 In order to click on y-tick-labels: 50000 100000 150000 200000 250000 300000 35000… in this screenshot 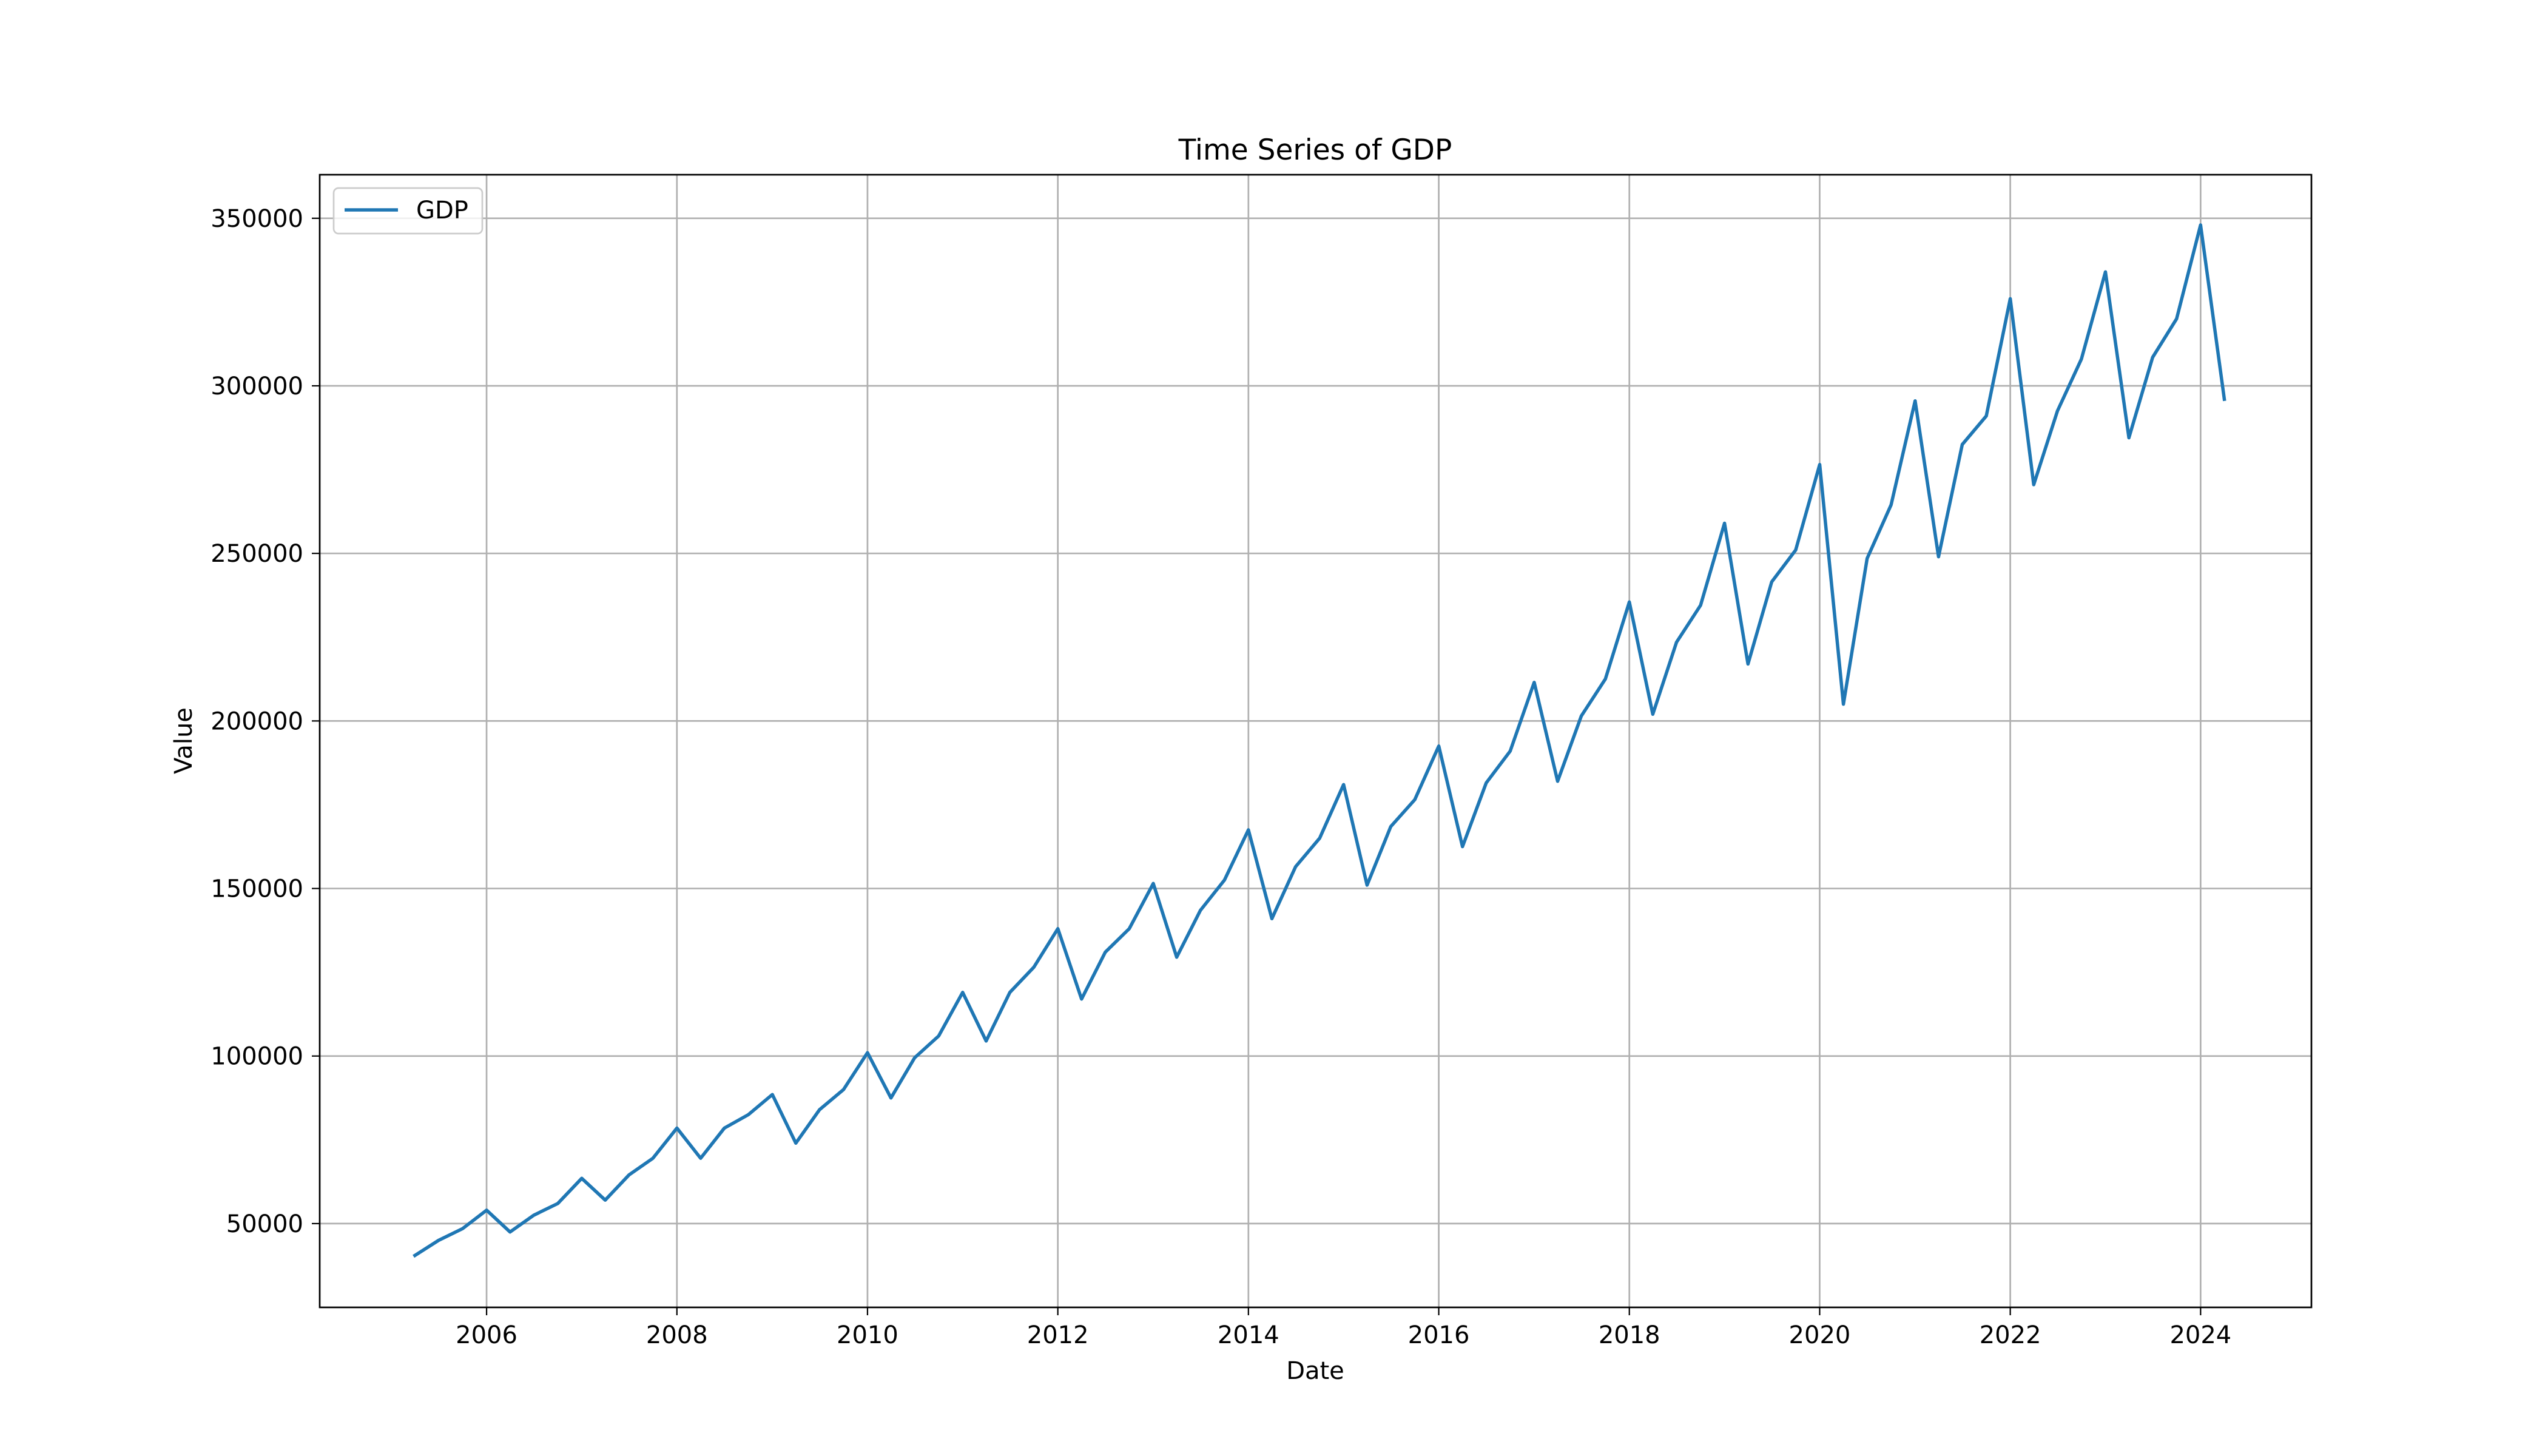, I will do `click(257, 721)`.